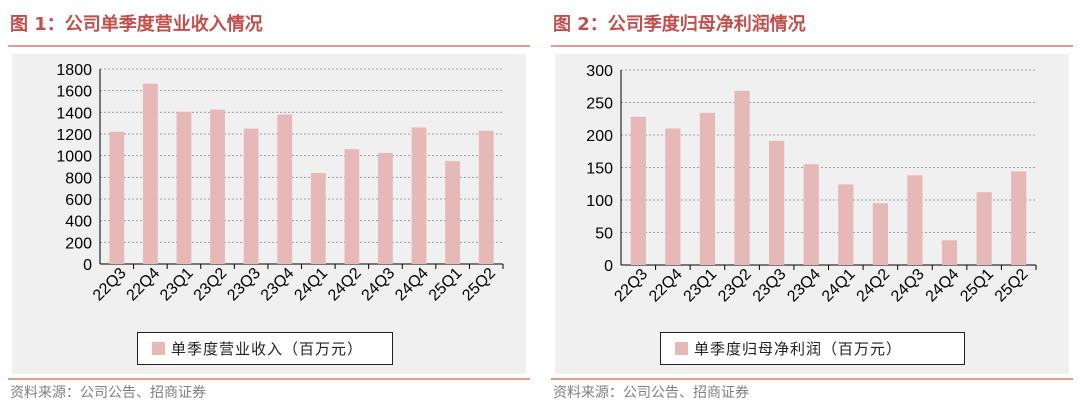  I want to click on y-tick-label: 400, so click(78, 222).